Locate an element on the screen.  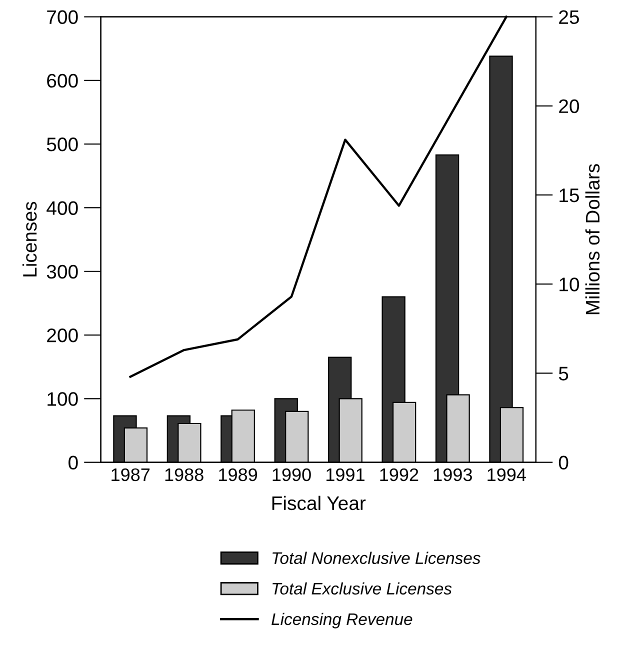
y-tick-label: 600 is located at coordinates (62, 81).